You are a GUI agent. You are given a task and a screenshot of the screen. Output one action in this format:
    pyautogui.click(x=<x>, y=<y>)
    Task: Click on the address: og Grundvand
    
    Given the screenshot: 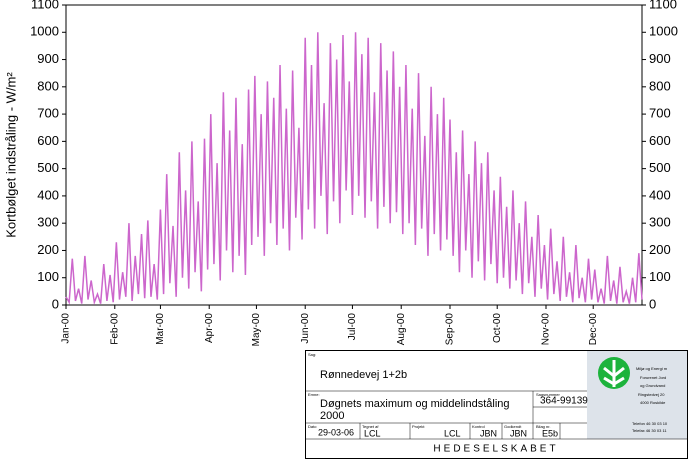 What is the action you would take?
    pyautogui.click(x=652, y=385)
    